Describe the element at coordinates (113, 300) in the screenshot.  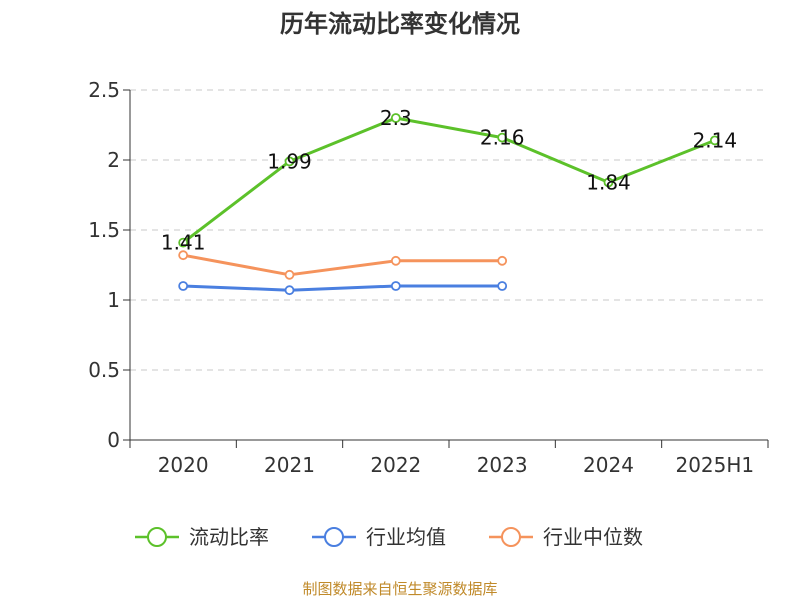
I see `y-tick-label: 1` at that location.